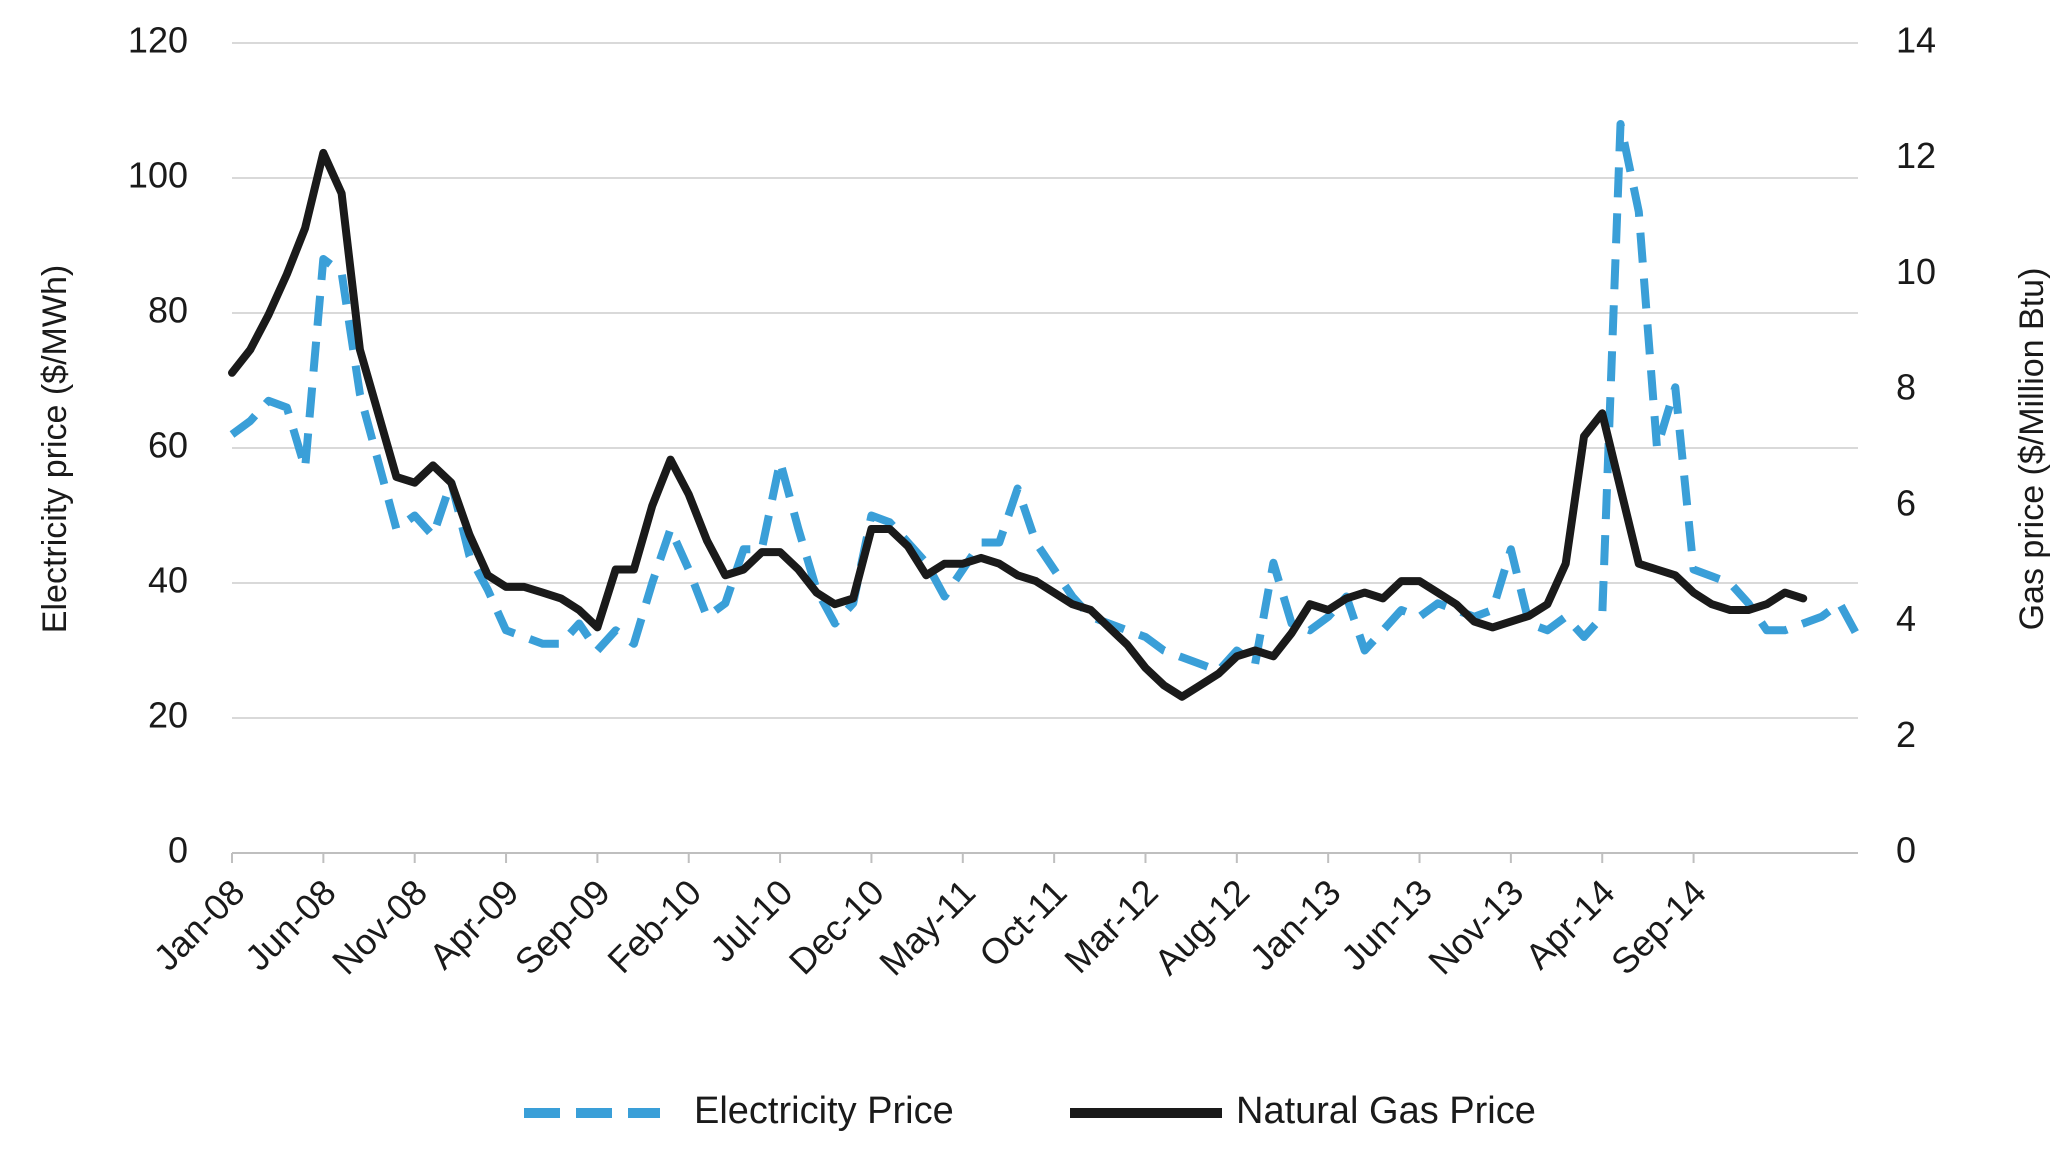 The image size is (2062, 1149). Describe the element at coordinates (1906, 850) in the screenshot. I see `y2-tick-label: 0` at that location.